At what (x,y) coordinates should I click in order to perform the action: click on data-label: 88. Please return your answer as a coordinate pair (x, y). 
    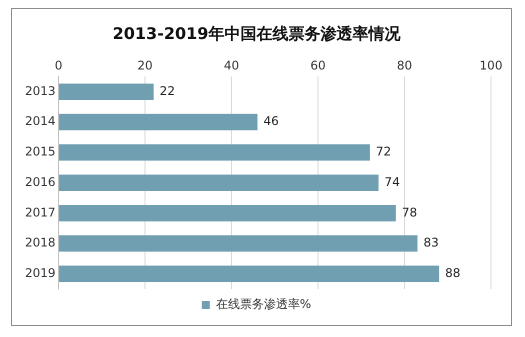
    Looking at the image, I should click on (452, 273).